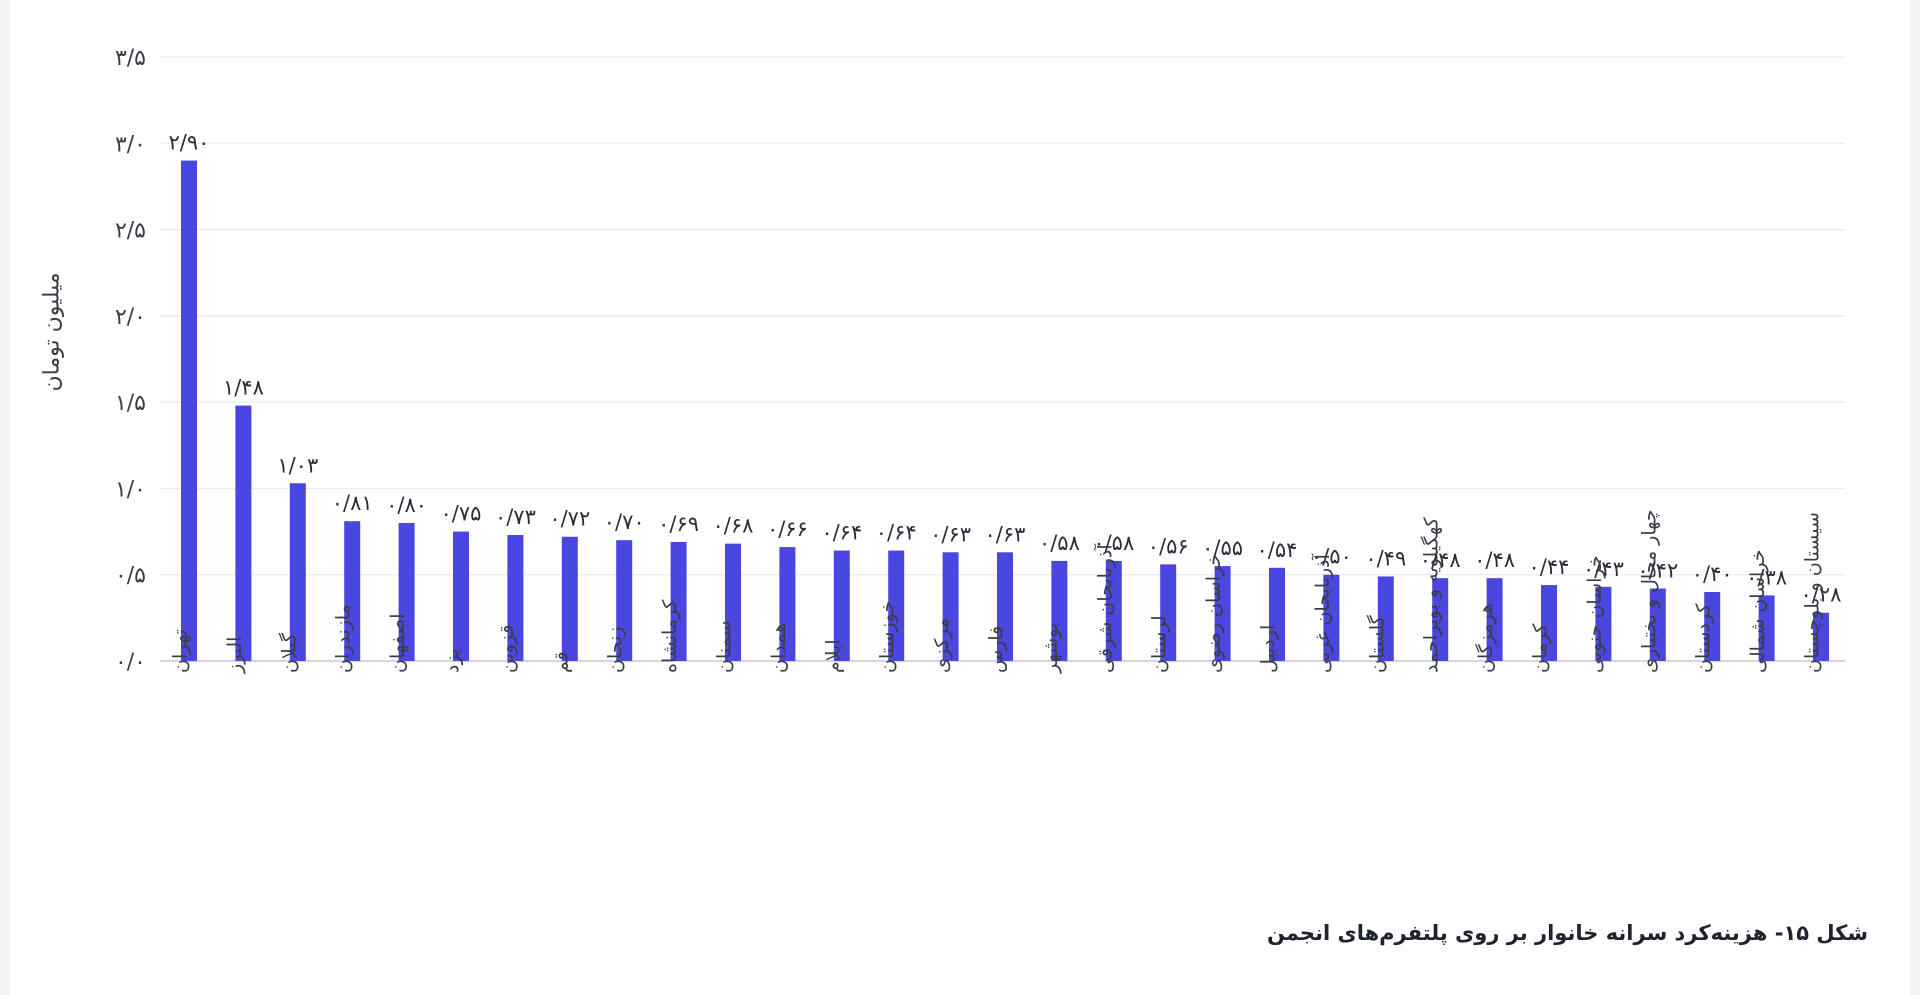 The image size is (1920, 995). What do you see at coordinates (833, 656) in the screenshot?
I see `x-tick-label: ایلام` at bounding box center [833, 656].